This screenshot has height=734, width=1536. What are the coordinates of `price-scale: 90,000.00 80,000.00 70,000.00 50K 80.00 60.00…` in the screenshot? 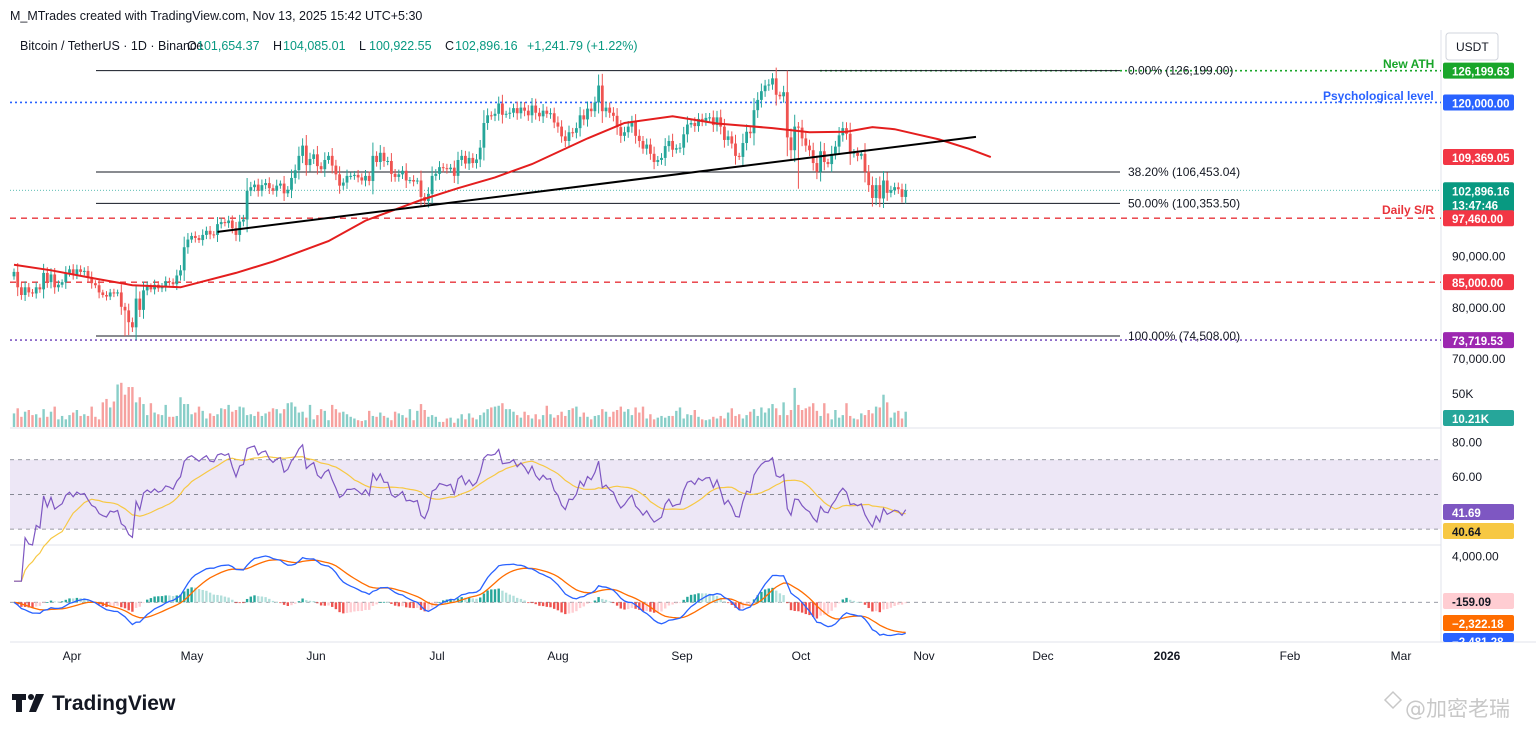 It's located at (1479, 406).